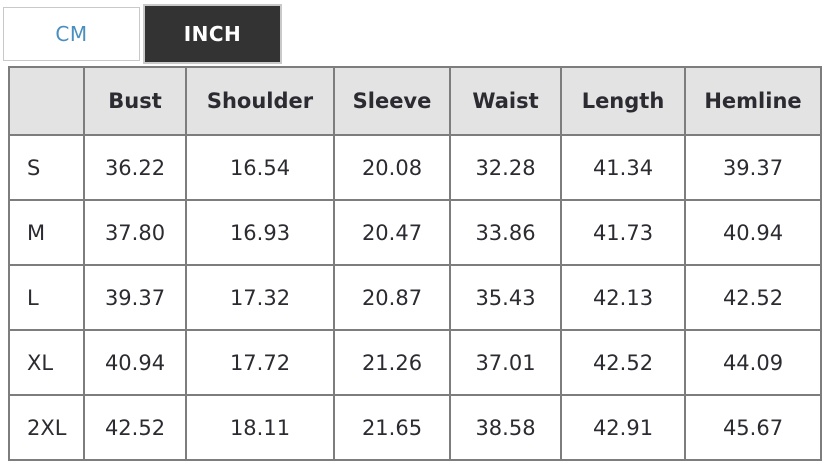 This screenshot has width=828, height=474. Describe the element at coordinates (260, 232) in the screenshot. I see `value-cell: 16.93` at that location.